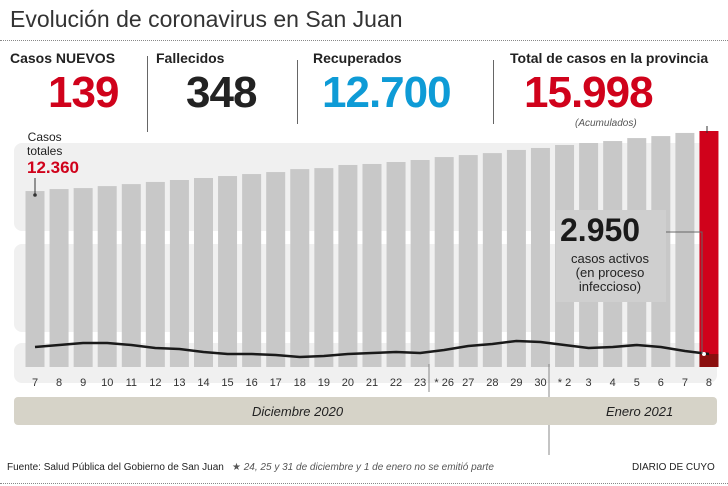 This screenshot has height=486, width=728. What do you see at coordinates (221, 92) in the screenshot?
I see `deaths-value: 348` at bounding box center [221, 92].